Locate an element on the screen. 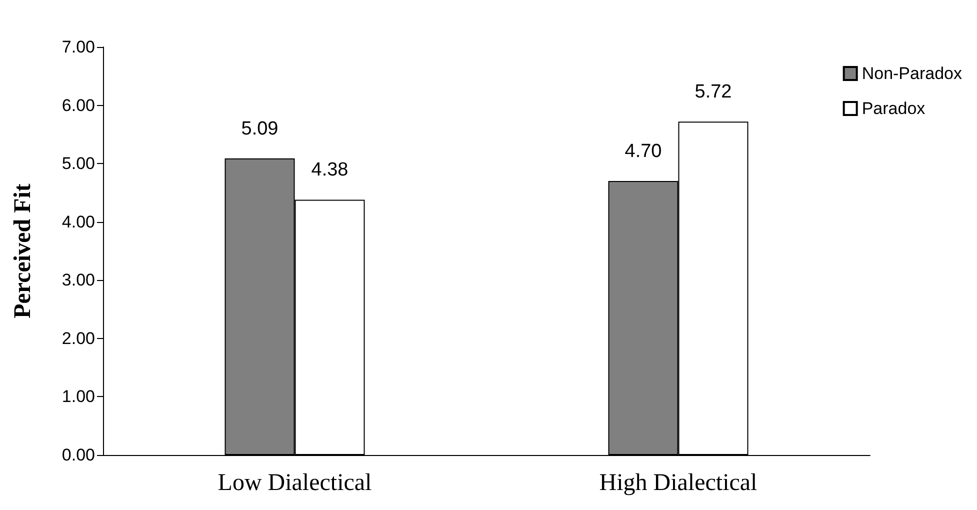 This screenshot has width=977, height=510. y-axis-title: Perceived Fit is located at coordinates (23, 251).